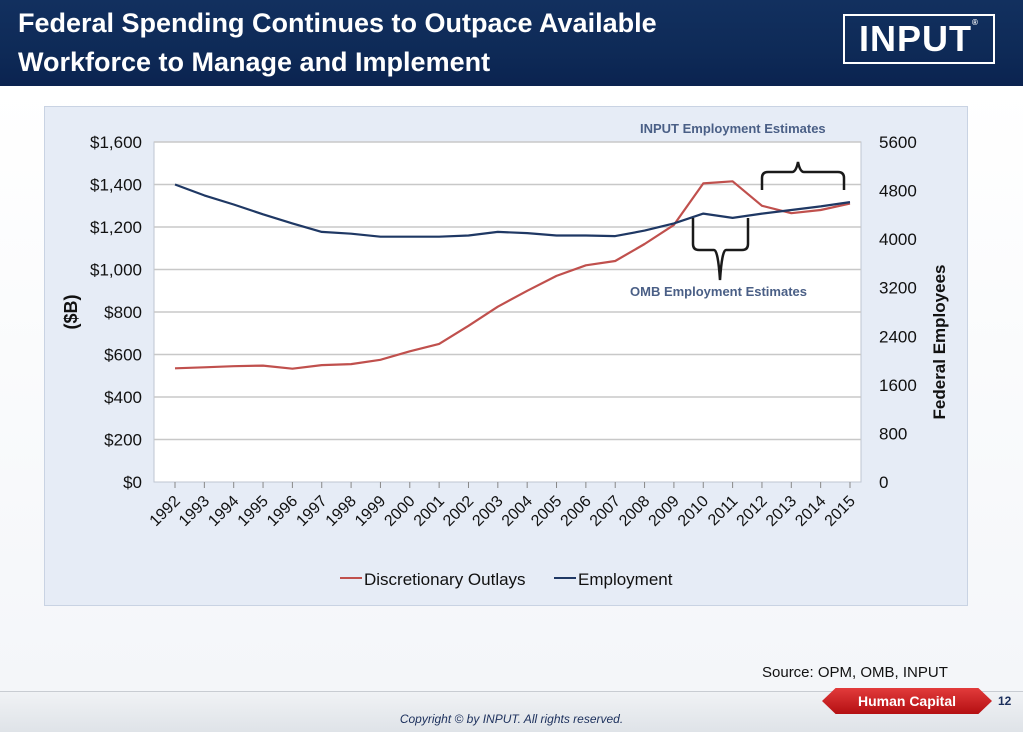  I want to click on left-tick-label: $800, so click(123, 312).